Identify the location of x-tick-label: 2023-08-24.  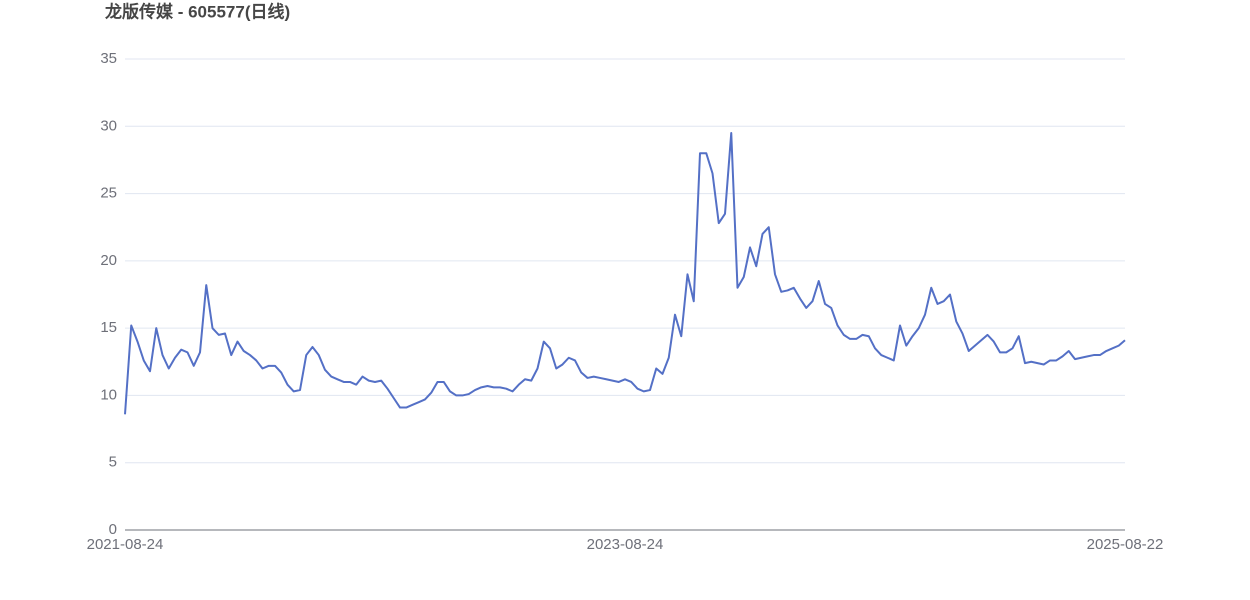
(625, 544).